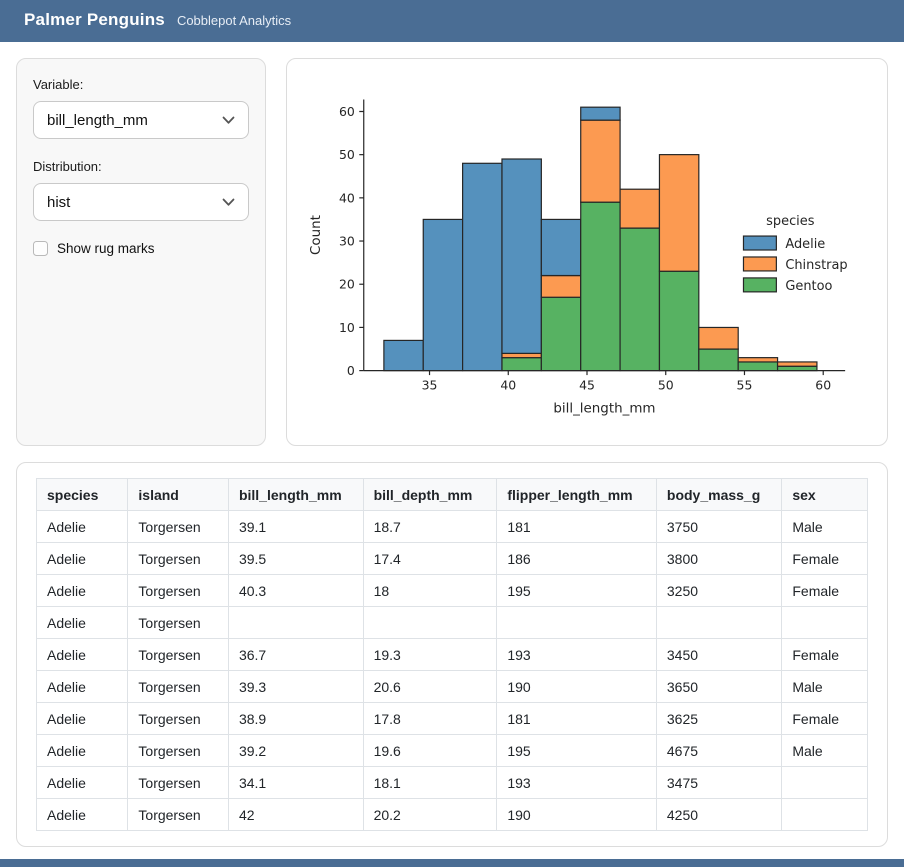  What do you see at coordinates (295, 814) in the screenshot?
I see `table-cell: 42` at bounding box center [295, 814].